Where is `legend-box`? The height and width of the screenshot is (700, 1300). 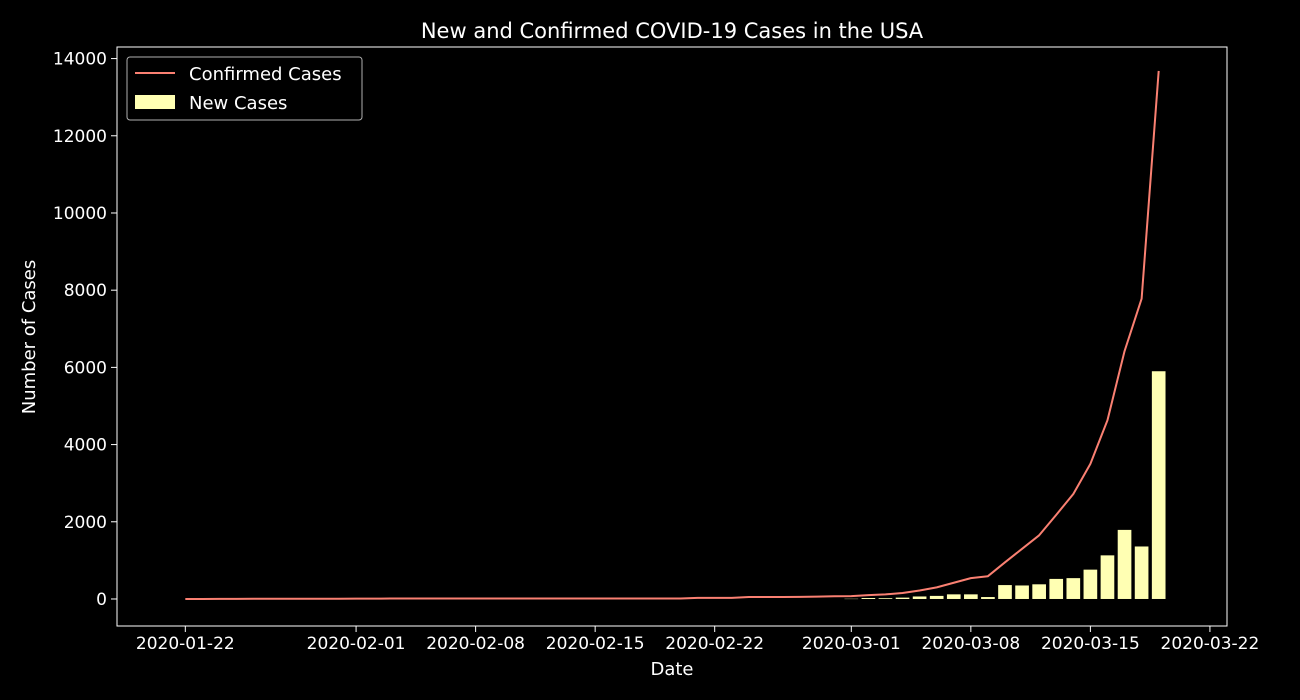 legend-box is located at coordinates (244, 88).